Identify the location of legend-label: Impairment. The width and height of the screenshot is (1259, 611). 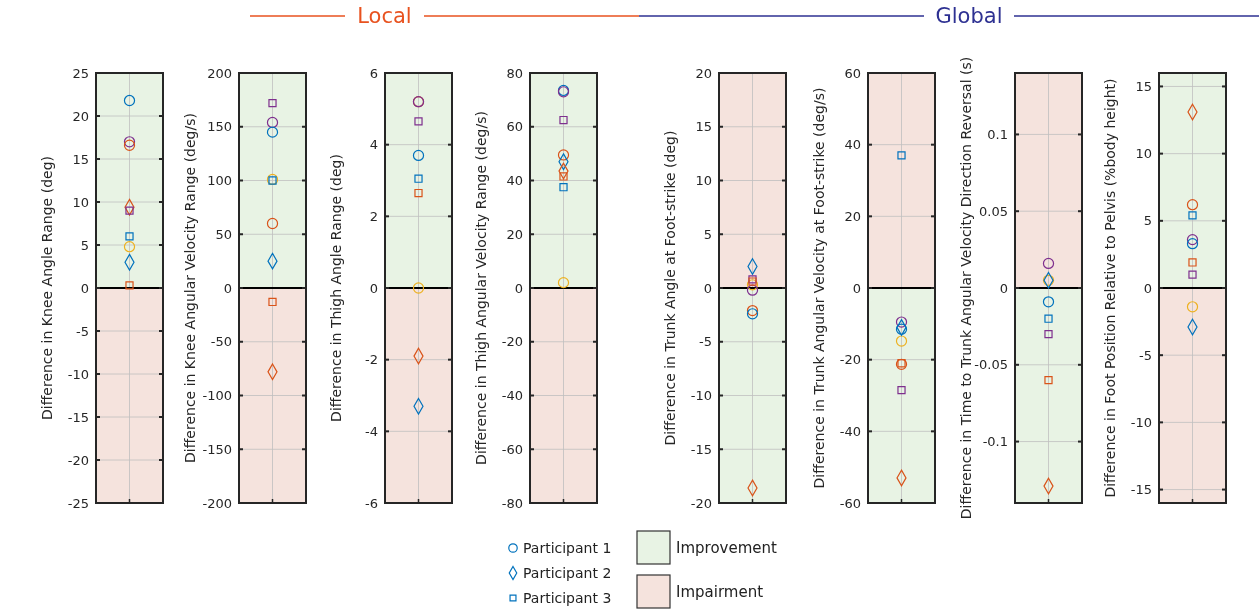
(720, 592).